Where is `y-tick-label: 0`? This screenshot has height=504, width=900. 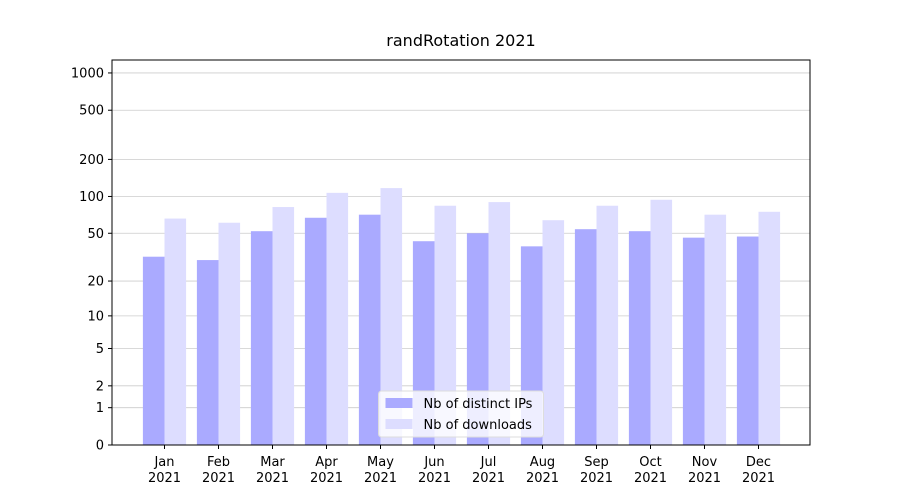 y-tick-label: 0 is located at coordinates (100, 446).